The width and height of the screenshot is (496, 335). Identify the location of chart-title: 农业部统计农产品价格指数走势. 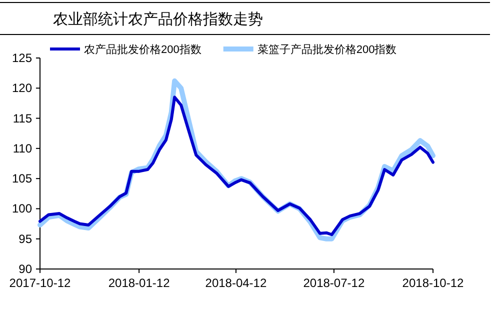
(158, 19).